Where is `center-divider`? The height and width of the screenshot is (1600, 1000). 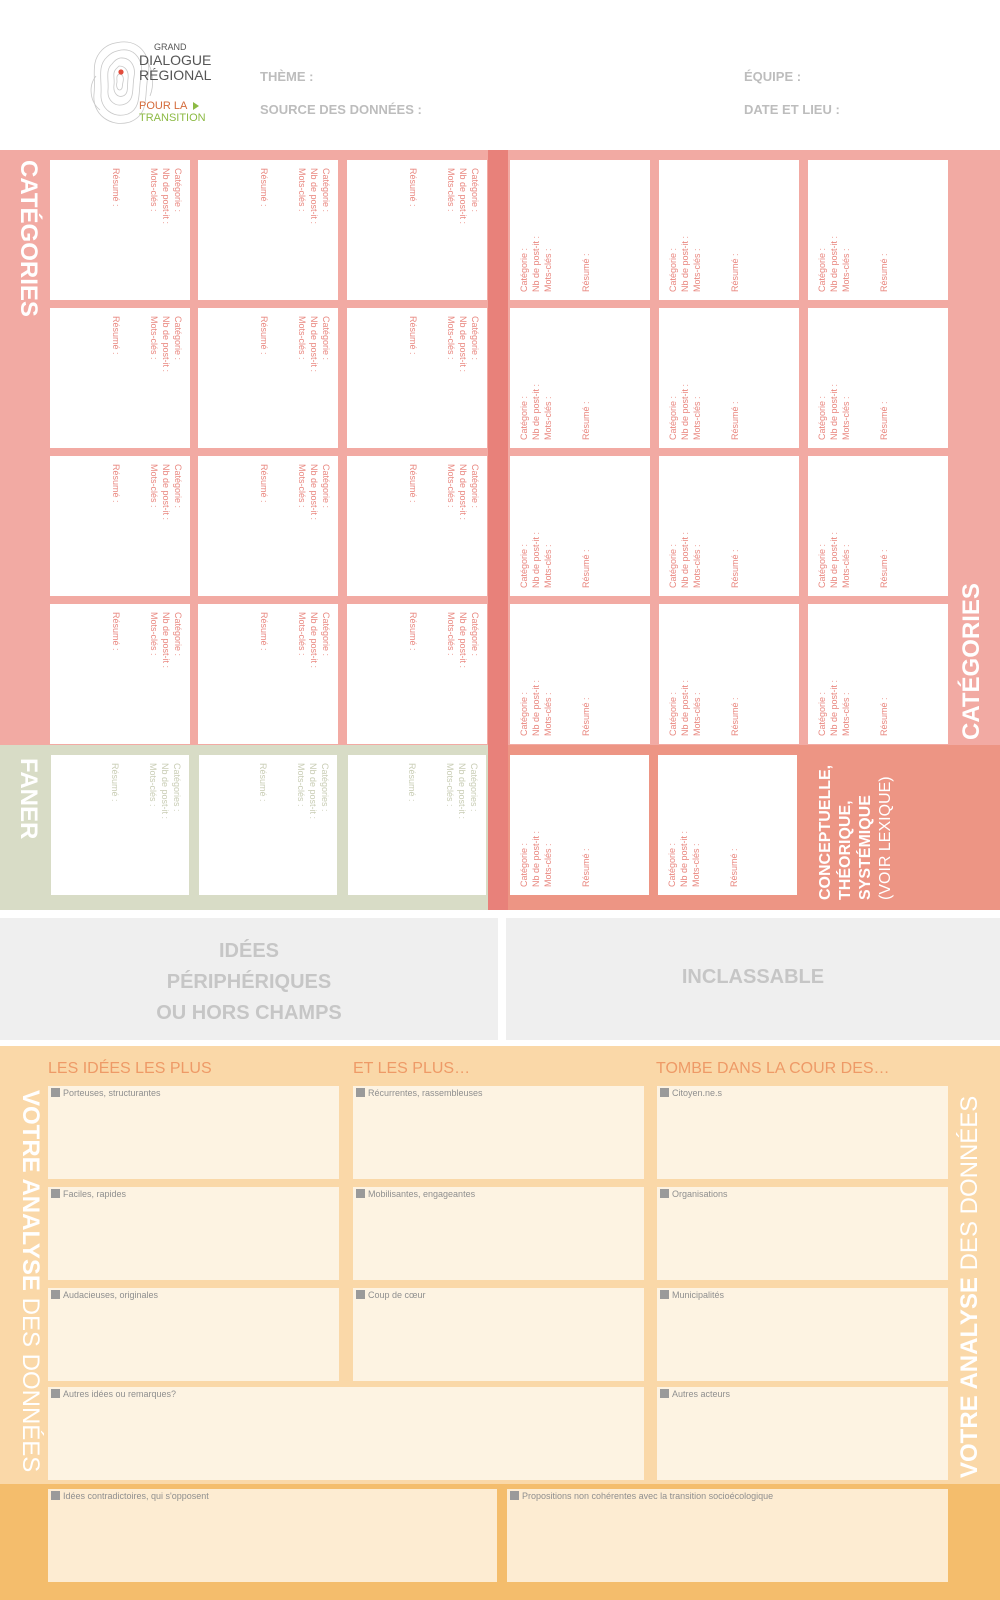 center-divider is located at coordinates (498, 530).